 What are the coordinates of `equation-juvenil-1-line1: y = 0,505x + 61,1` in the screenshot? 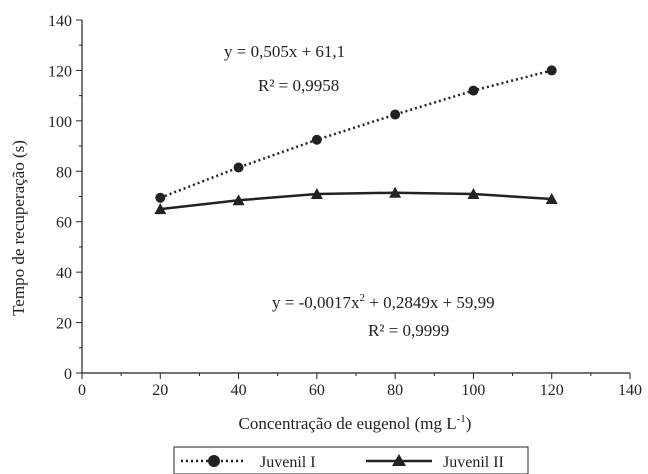 It's located at (284, 51).